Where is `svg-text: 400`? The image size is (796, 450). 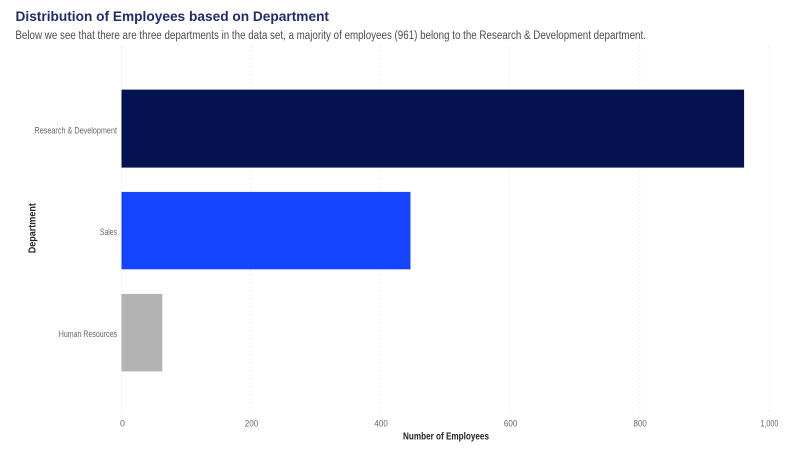
svg-text: 400 is located at coordinates (380, 424).